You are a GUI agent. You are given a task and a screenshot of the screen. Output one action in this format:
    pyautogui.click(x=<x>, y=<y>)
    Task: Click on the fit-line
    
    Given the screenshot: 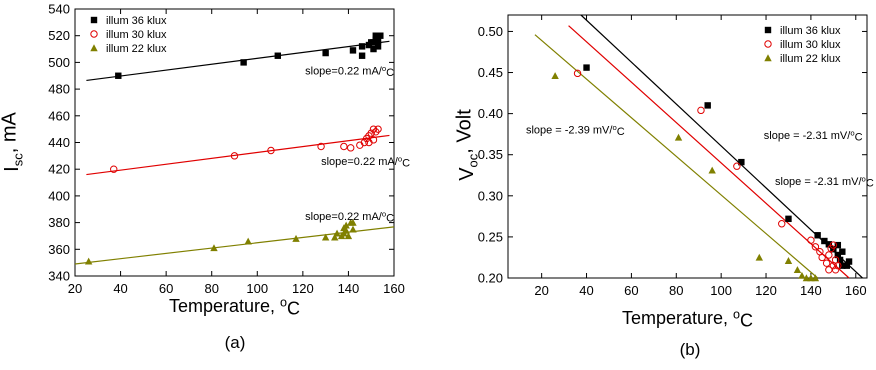 What is the action you would take?
    pyautogui.click(x=238, y=61)
    